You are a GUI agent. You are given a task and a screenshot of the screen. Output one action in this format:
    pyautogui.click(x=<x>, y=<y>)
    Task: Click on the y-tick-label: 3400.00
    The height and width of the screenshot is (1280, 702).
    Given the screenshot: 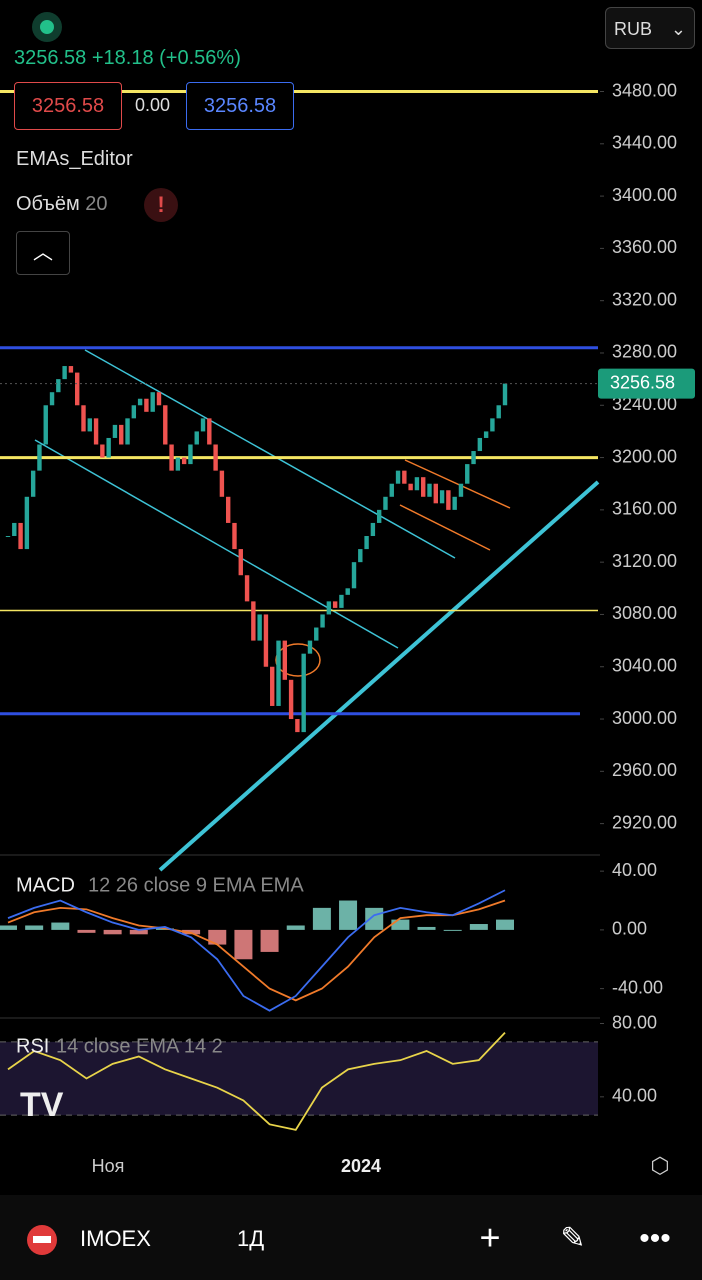 What is the action you would take?
    pyautogui.click(x=644, y=195)
    